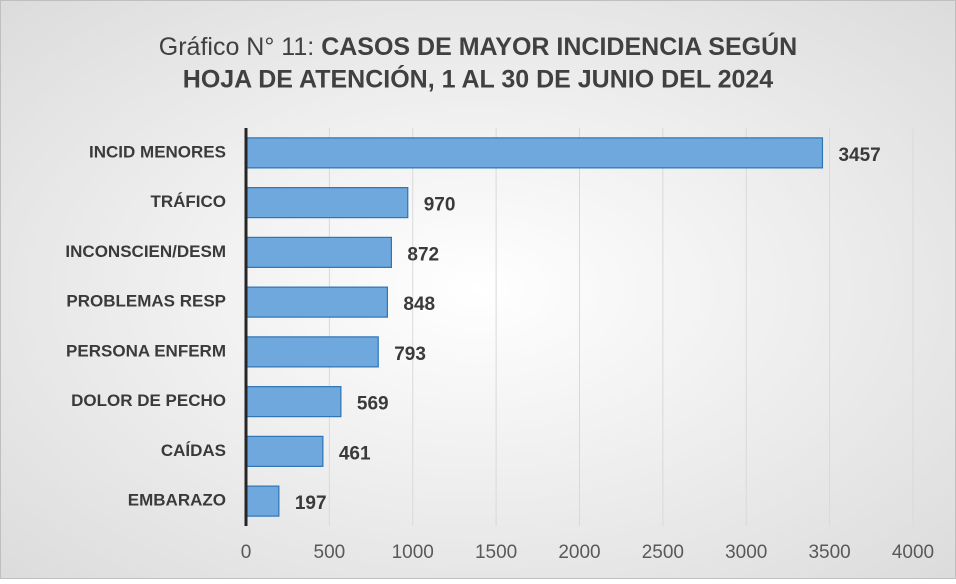  I want to click on x-tick-label: 3500, so click(829, 552).